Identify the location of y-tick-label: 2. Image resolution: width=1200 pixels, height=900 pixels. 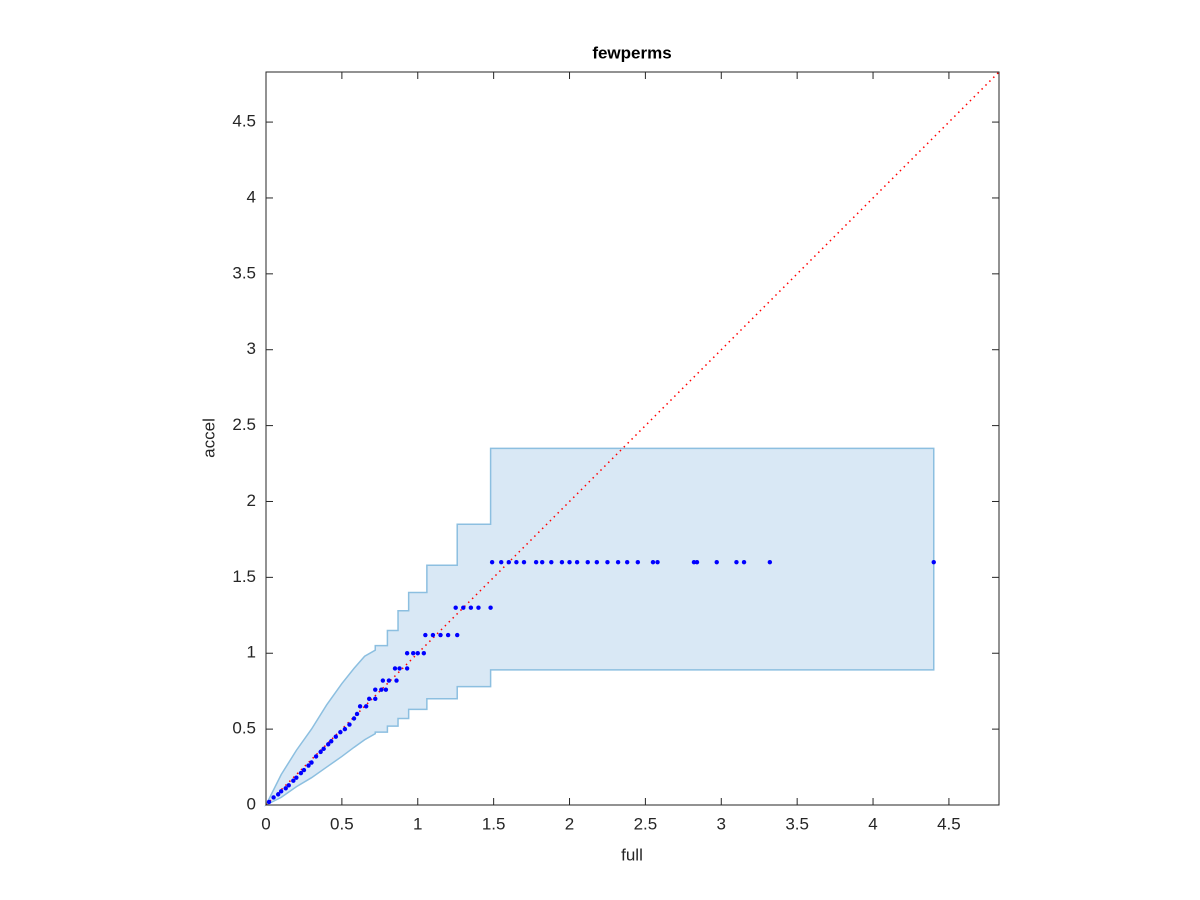
(251, 500).